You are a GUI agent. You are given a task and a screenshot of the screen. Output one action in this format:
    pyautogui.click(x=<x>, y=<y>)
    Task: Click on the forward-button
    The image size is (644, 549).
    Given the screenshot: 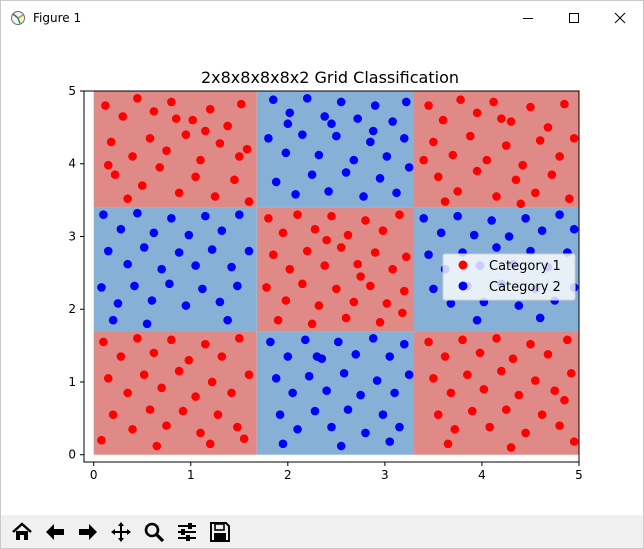 What is the action you would take?
    pyautogui.click(x=88, y=532)
    